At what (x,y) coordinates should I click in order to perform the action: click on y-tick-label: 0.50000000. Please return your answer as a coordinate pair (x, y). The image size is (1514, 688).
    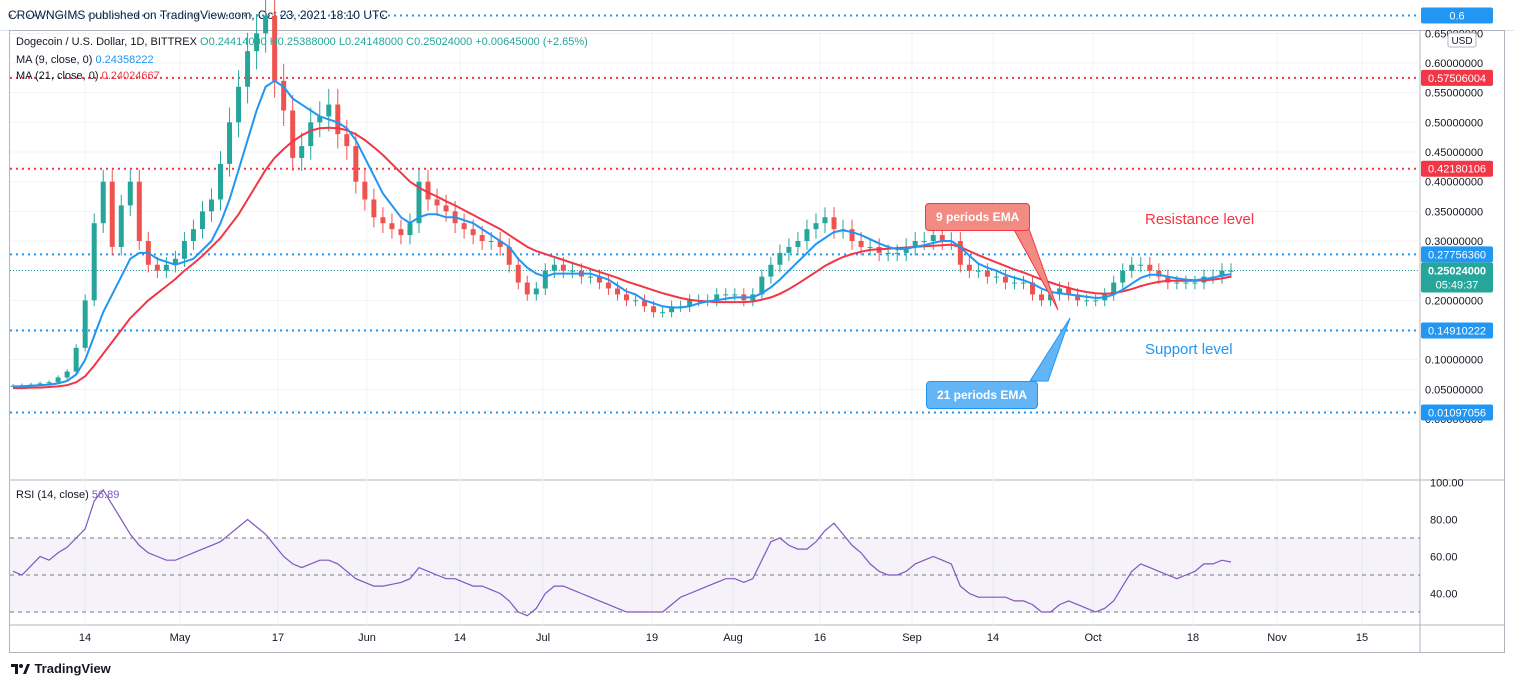
    Looking at the image, I should click on (1454, 123).